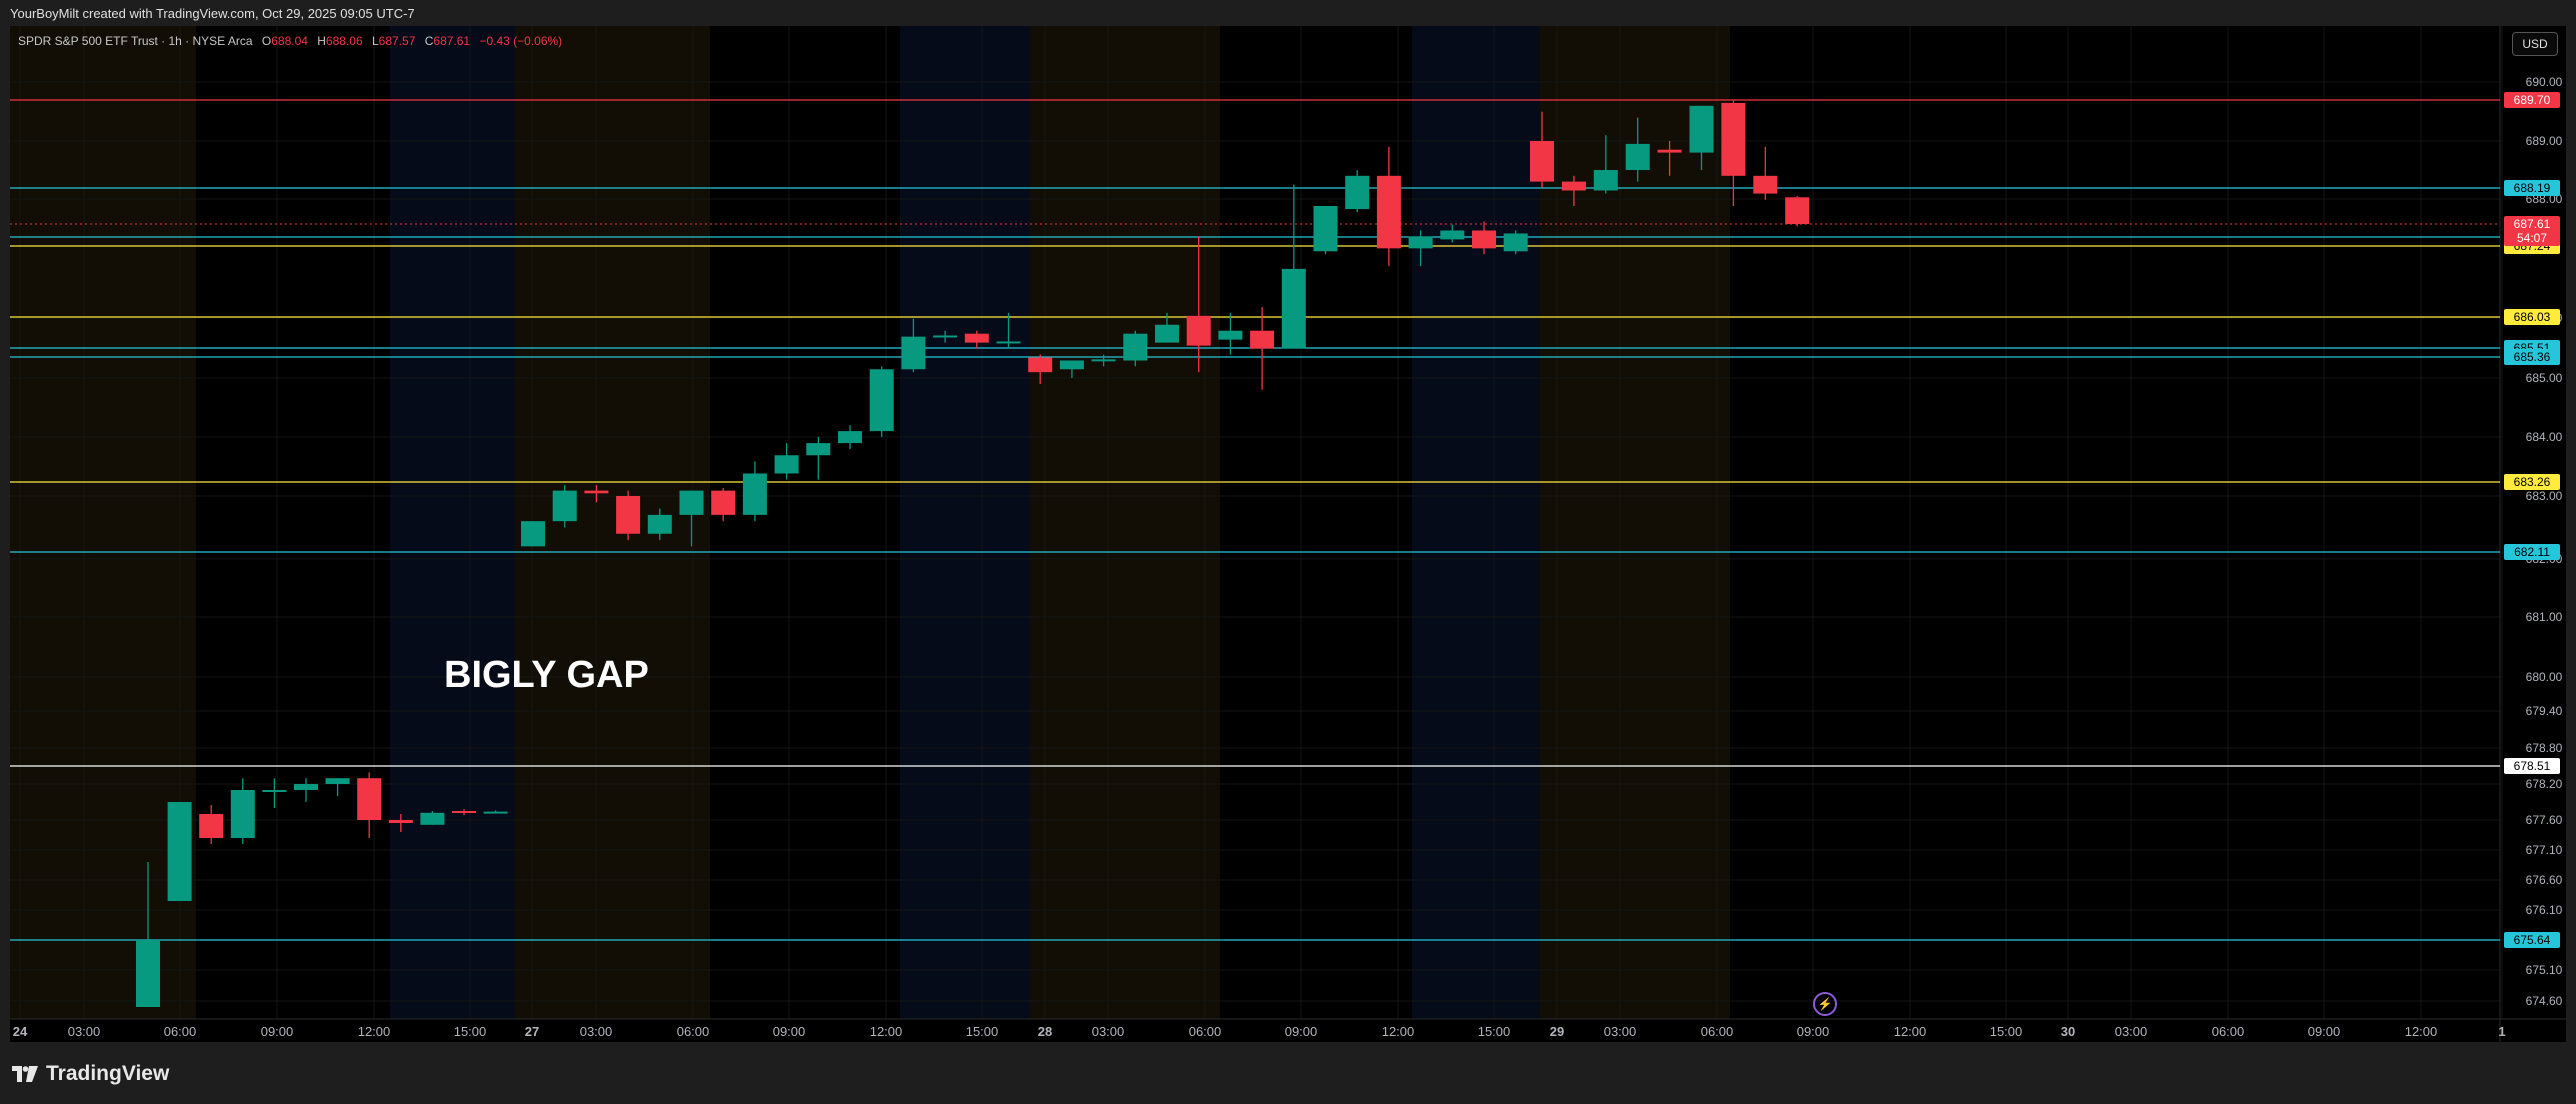 This screenshot has width=2576, height=1104. I want to click on last-price-tag-bg, so click(2532, 224).